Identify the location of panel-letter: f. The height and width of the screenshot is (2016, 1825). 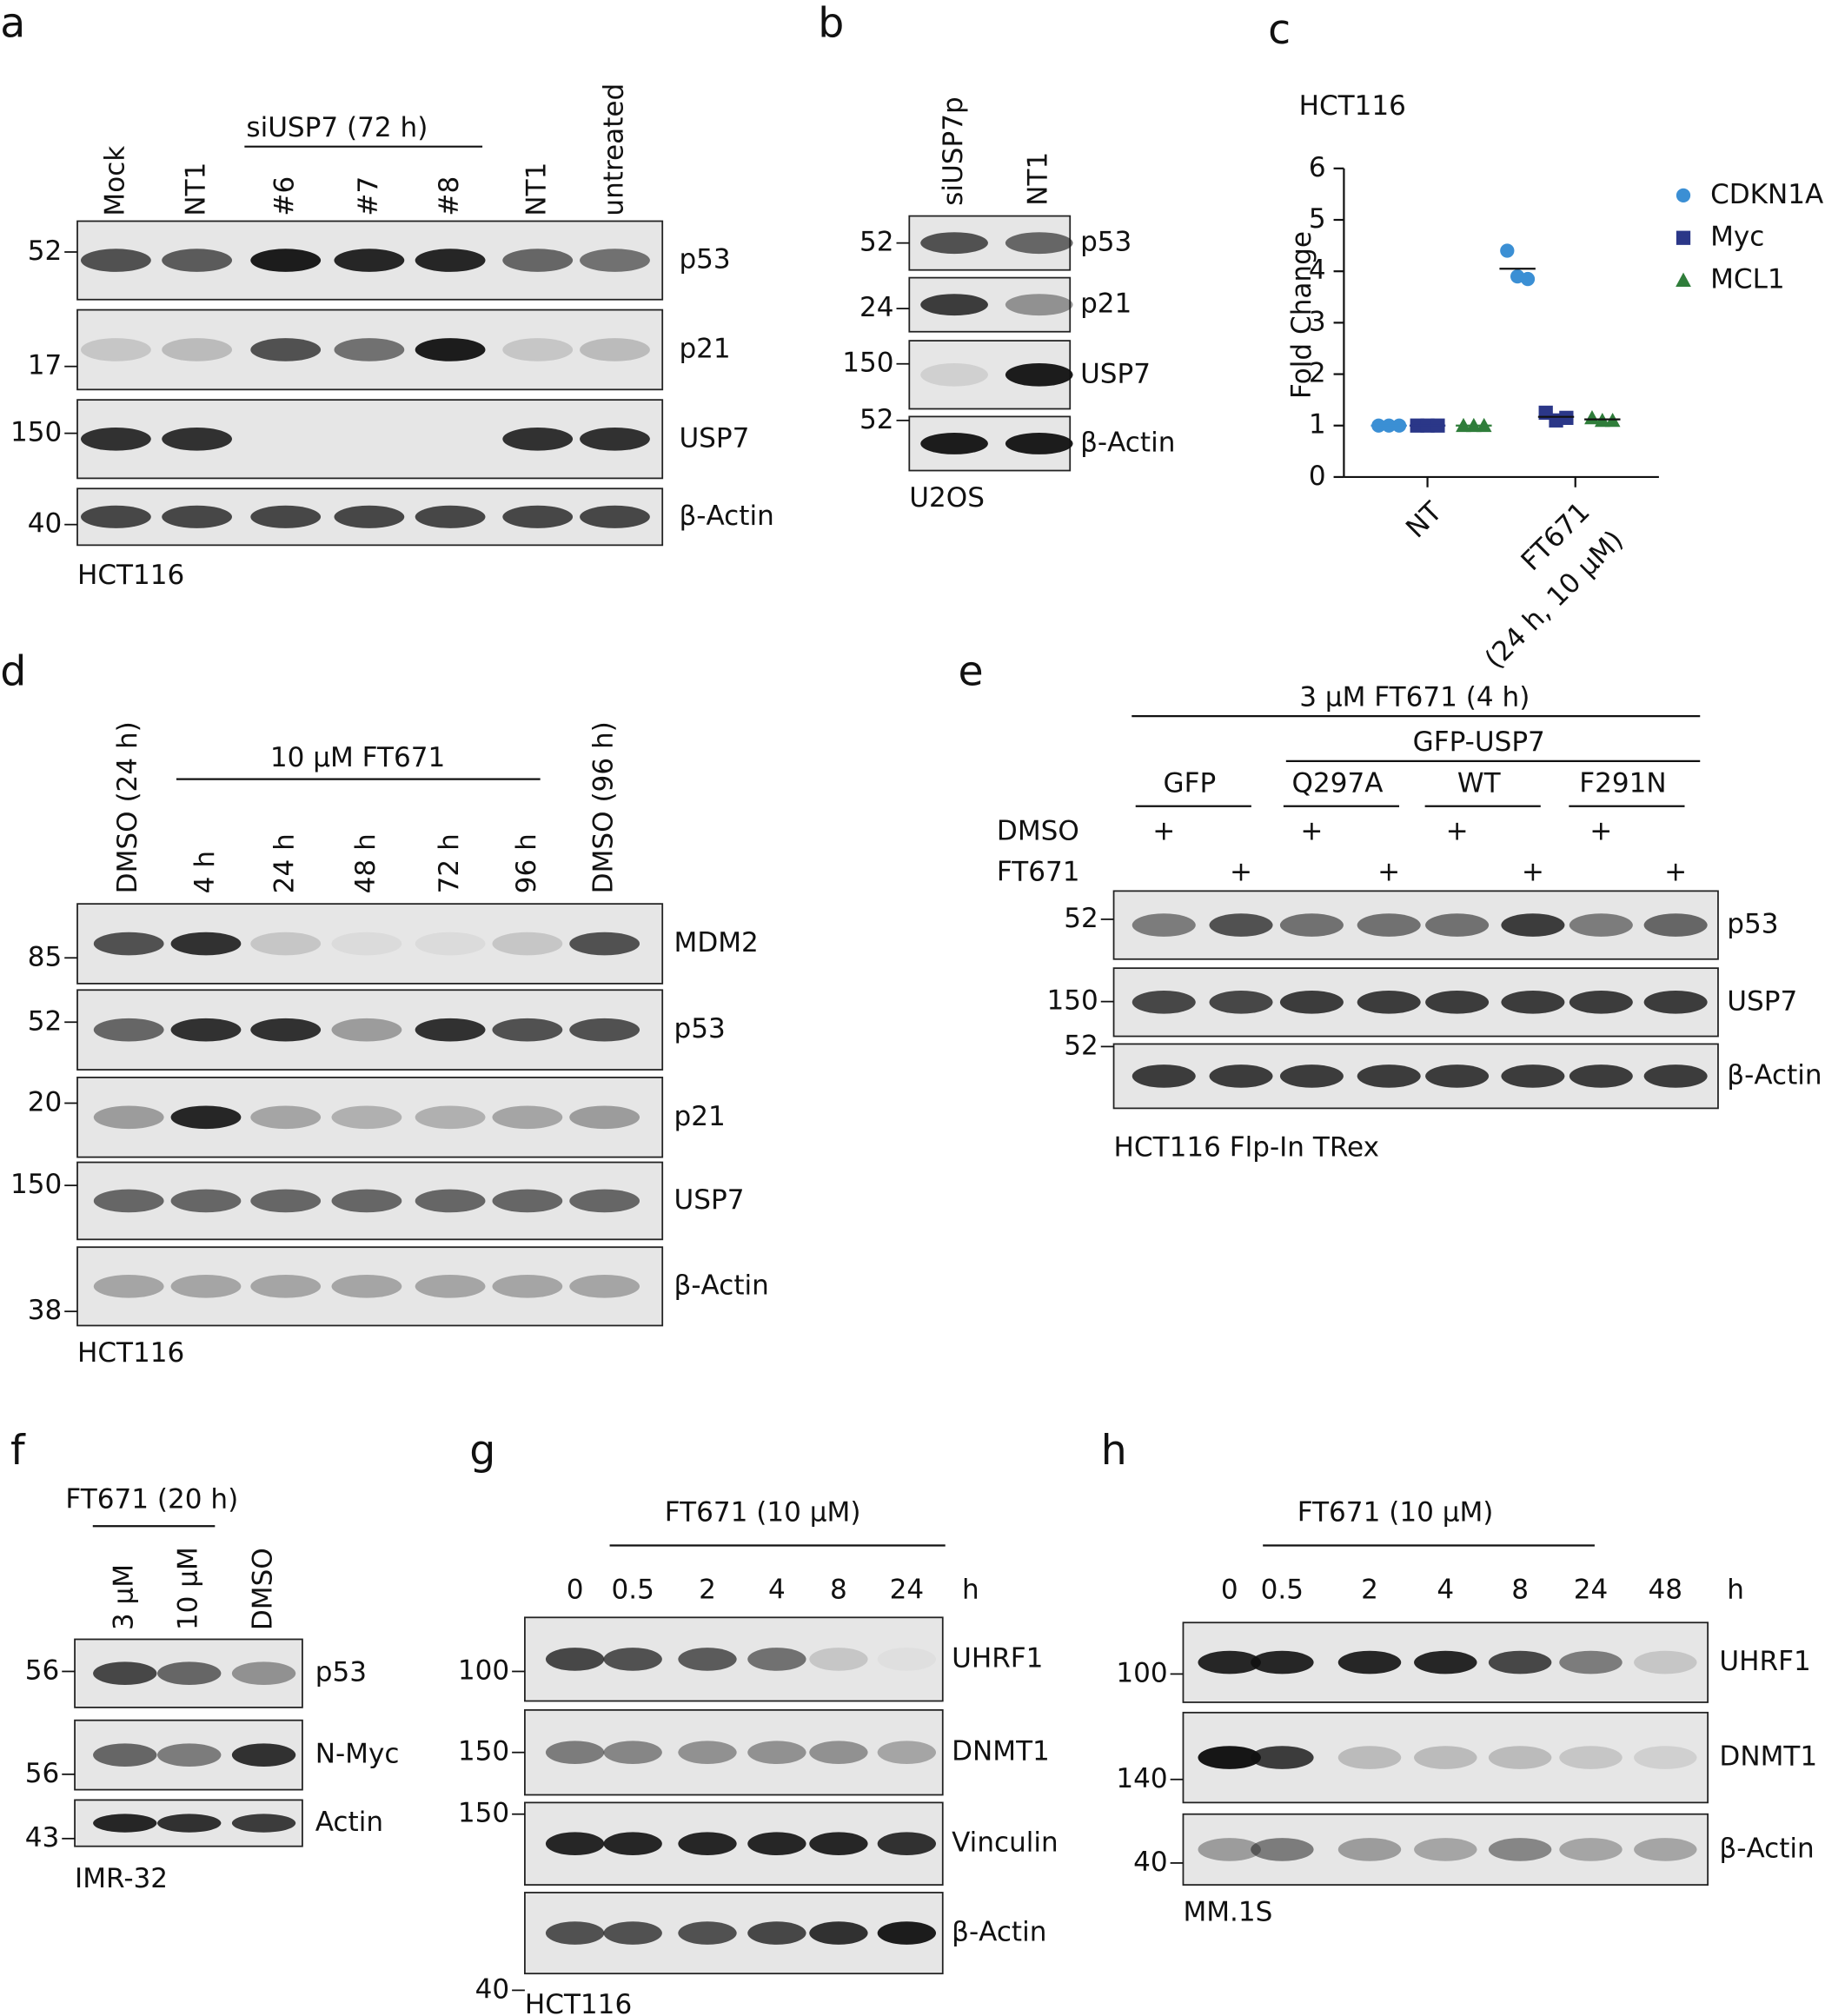
(18, 1451).